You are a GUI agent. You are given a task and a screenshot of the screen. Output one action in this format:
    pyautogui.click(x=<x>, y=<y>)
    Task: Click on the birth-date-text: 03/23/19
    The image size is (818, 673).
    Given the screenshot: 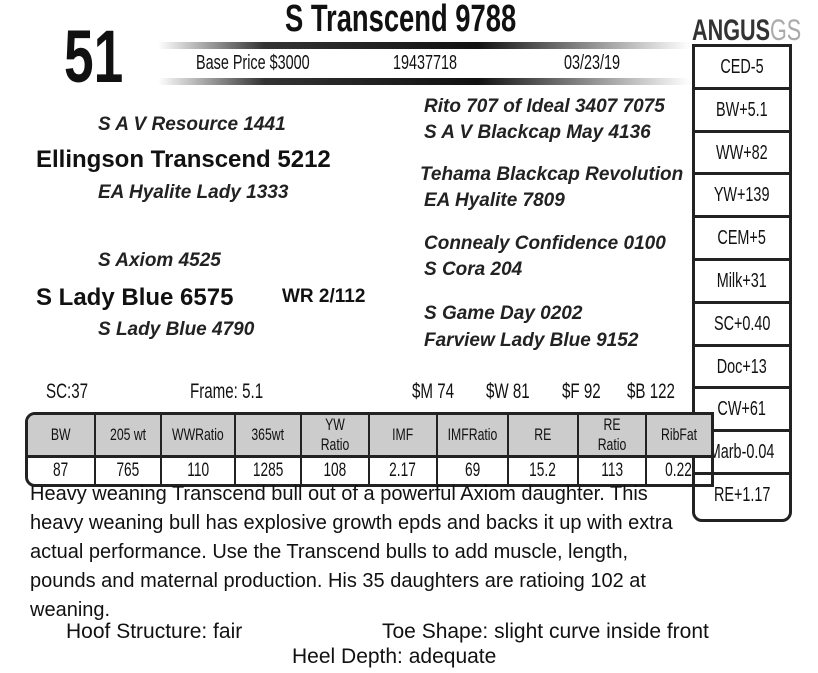 What is the action you would take?
    pyautogui.click(x=592, y=63)
    